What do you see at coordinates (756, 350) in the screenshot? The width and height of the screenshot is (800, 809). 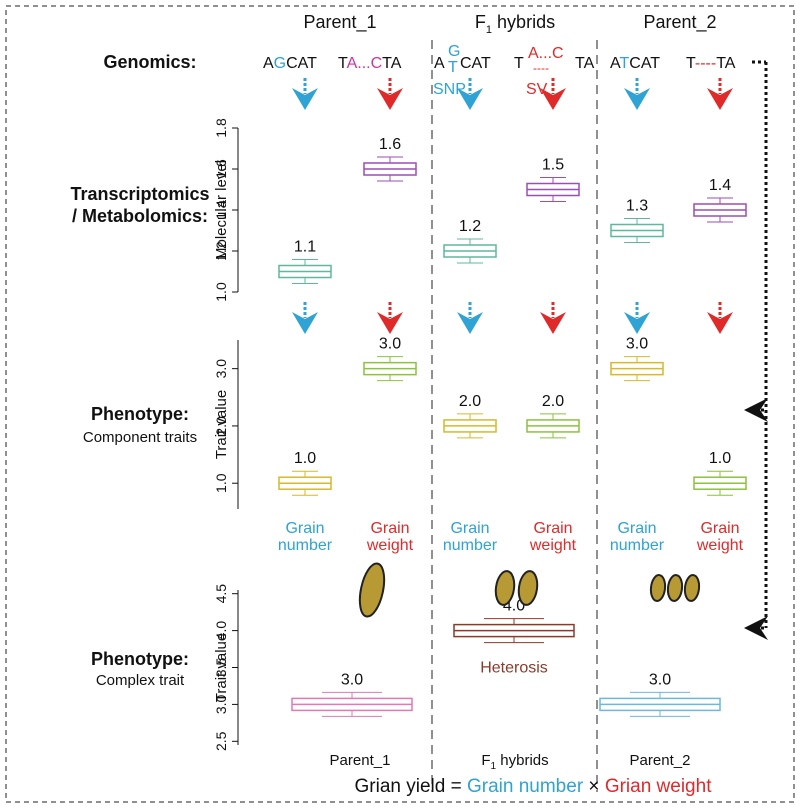 I see `feedback-line` at bounding box center [756, 350].